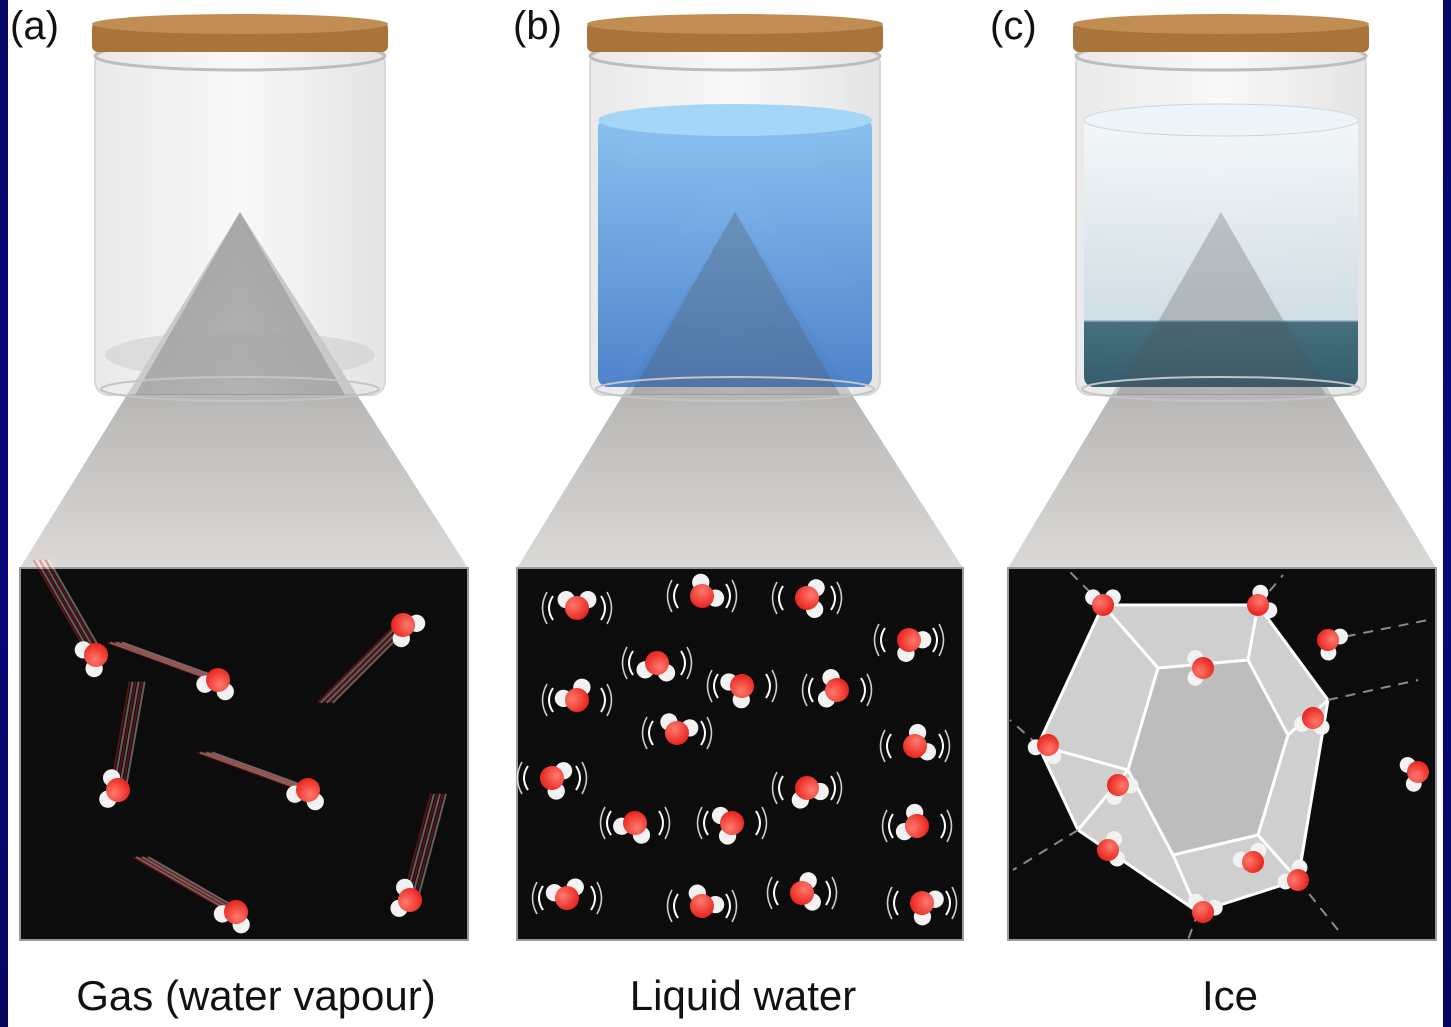 The height and width of the screenshot is (1027, 1451). Describe the element at coordinates (239, 746) in the screenshot. I see `gas-molecules` at that location.